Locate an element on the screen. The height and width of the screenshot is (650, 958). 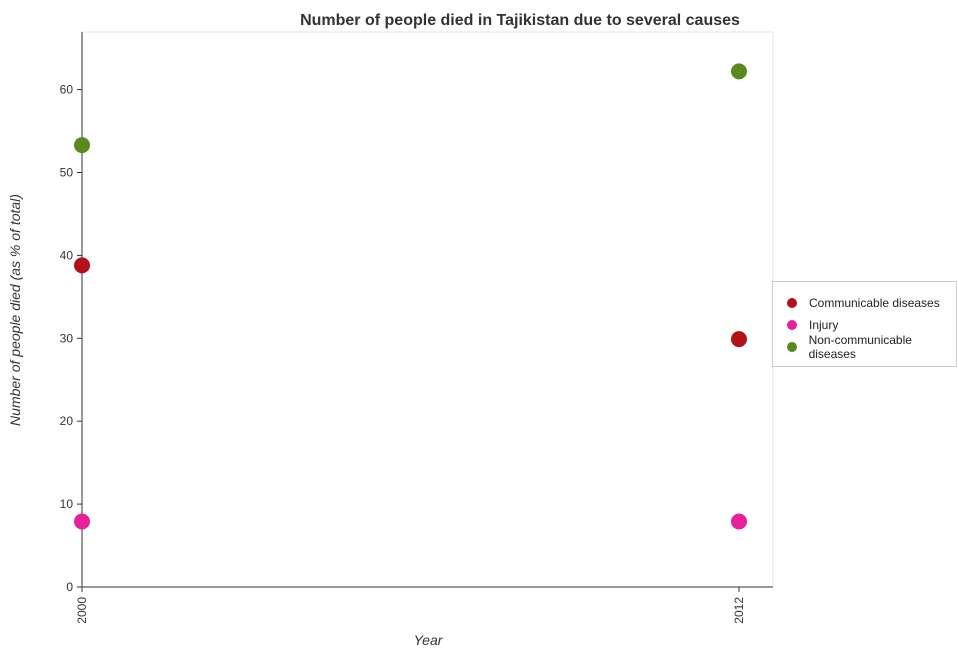
y-axis-label: Number of people died (as % of total) is located at coordinates (15, 310).